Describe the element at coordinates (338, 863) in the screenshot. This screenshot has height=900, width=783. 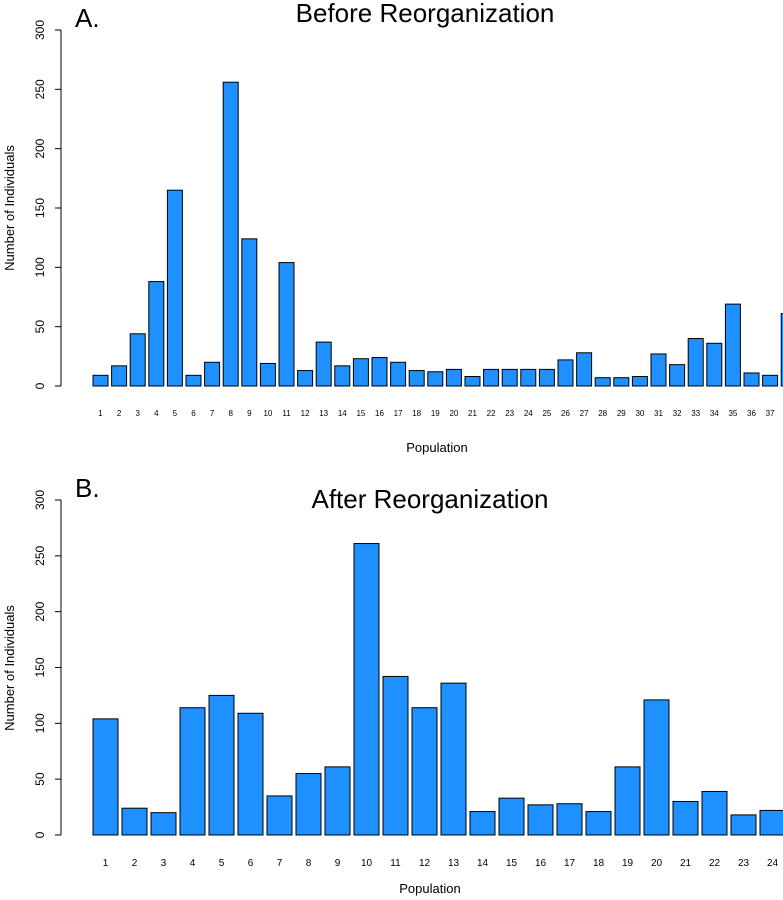
I see `x-tick-label-b-9: 9` at that location.